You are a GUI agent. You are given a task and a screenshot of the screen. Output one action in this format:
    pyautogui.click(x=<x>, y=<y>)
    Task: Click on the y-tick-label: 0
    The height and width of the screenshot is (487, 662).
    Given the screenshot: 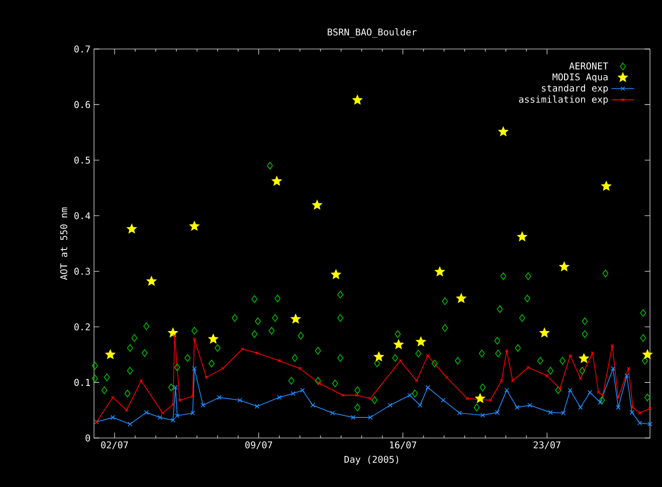 What is the action you would take?
    pyautogui.click(x=88, y=438)
    